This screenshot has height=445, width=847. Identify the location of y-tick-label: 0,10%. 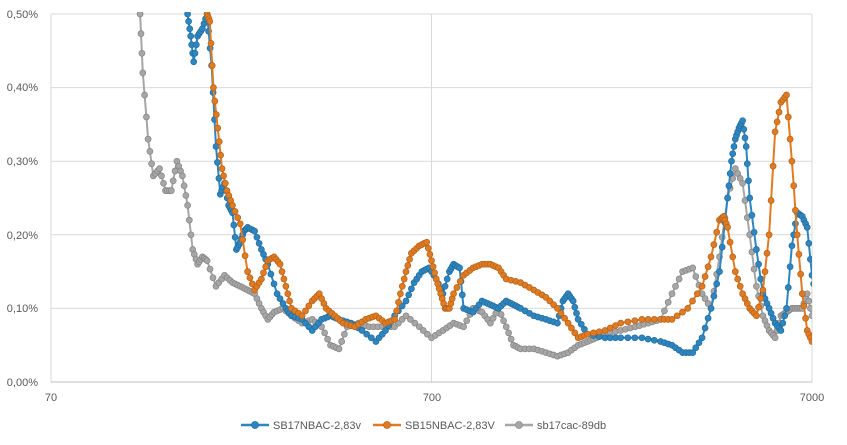
(22, 309).